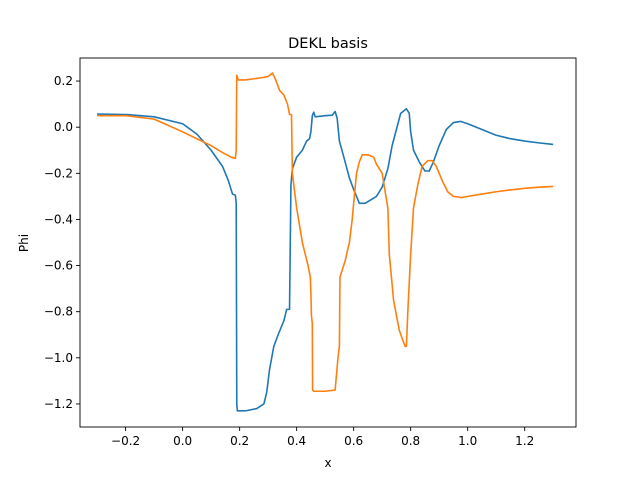 This screenshot has width=640, height=480. Describe the element at coordinates (524, 441) in the screenshot. I see `x-tick-label: 1.2` at that location.